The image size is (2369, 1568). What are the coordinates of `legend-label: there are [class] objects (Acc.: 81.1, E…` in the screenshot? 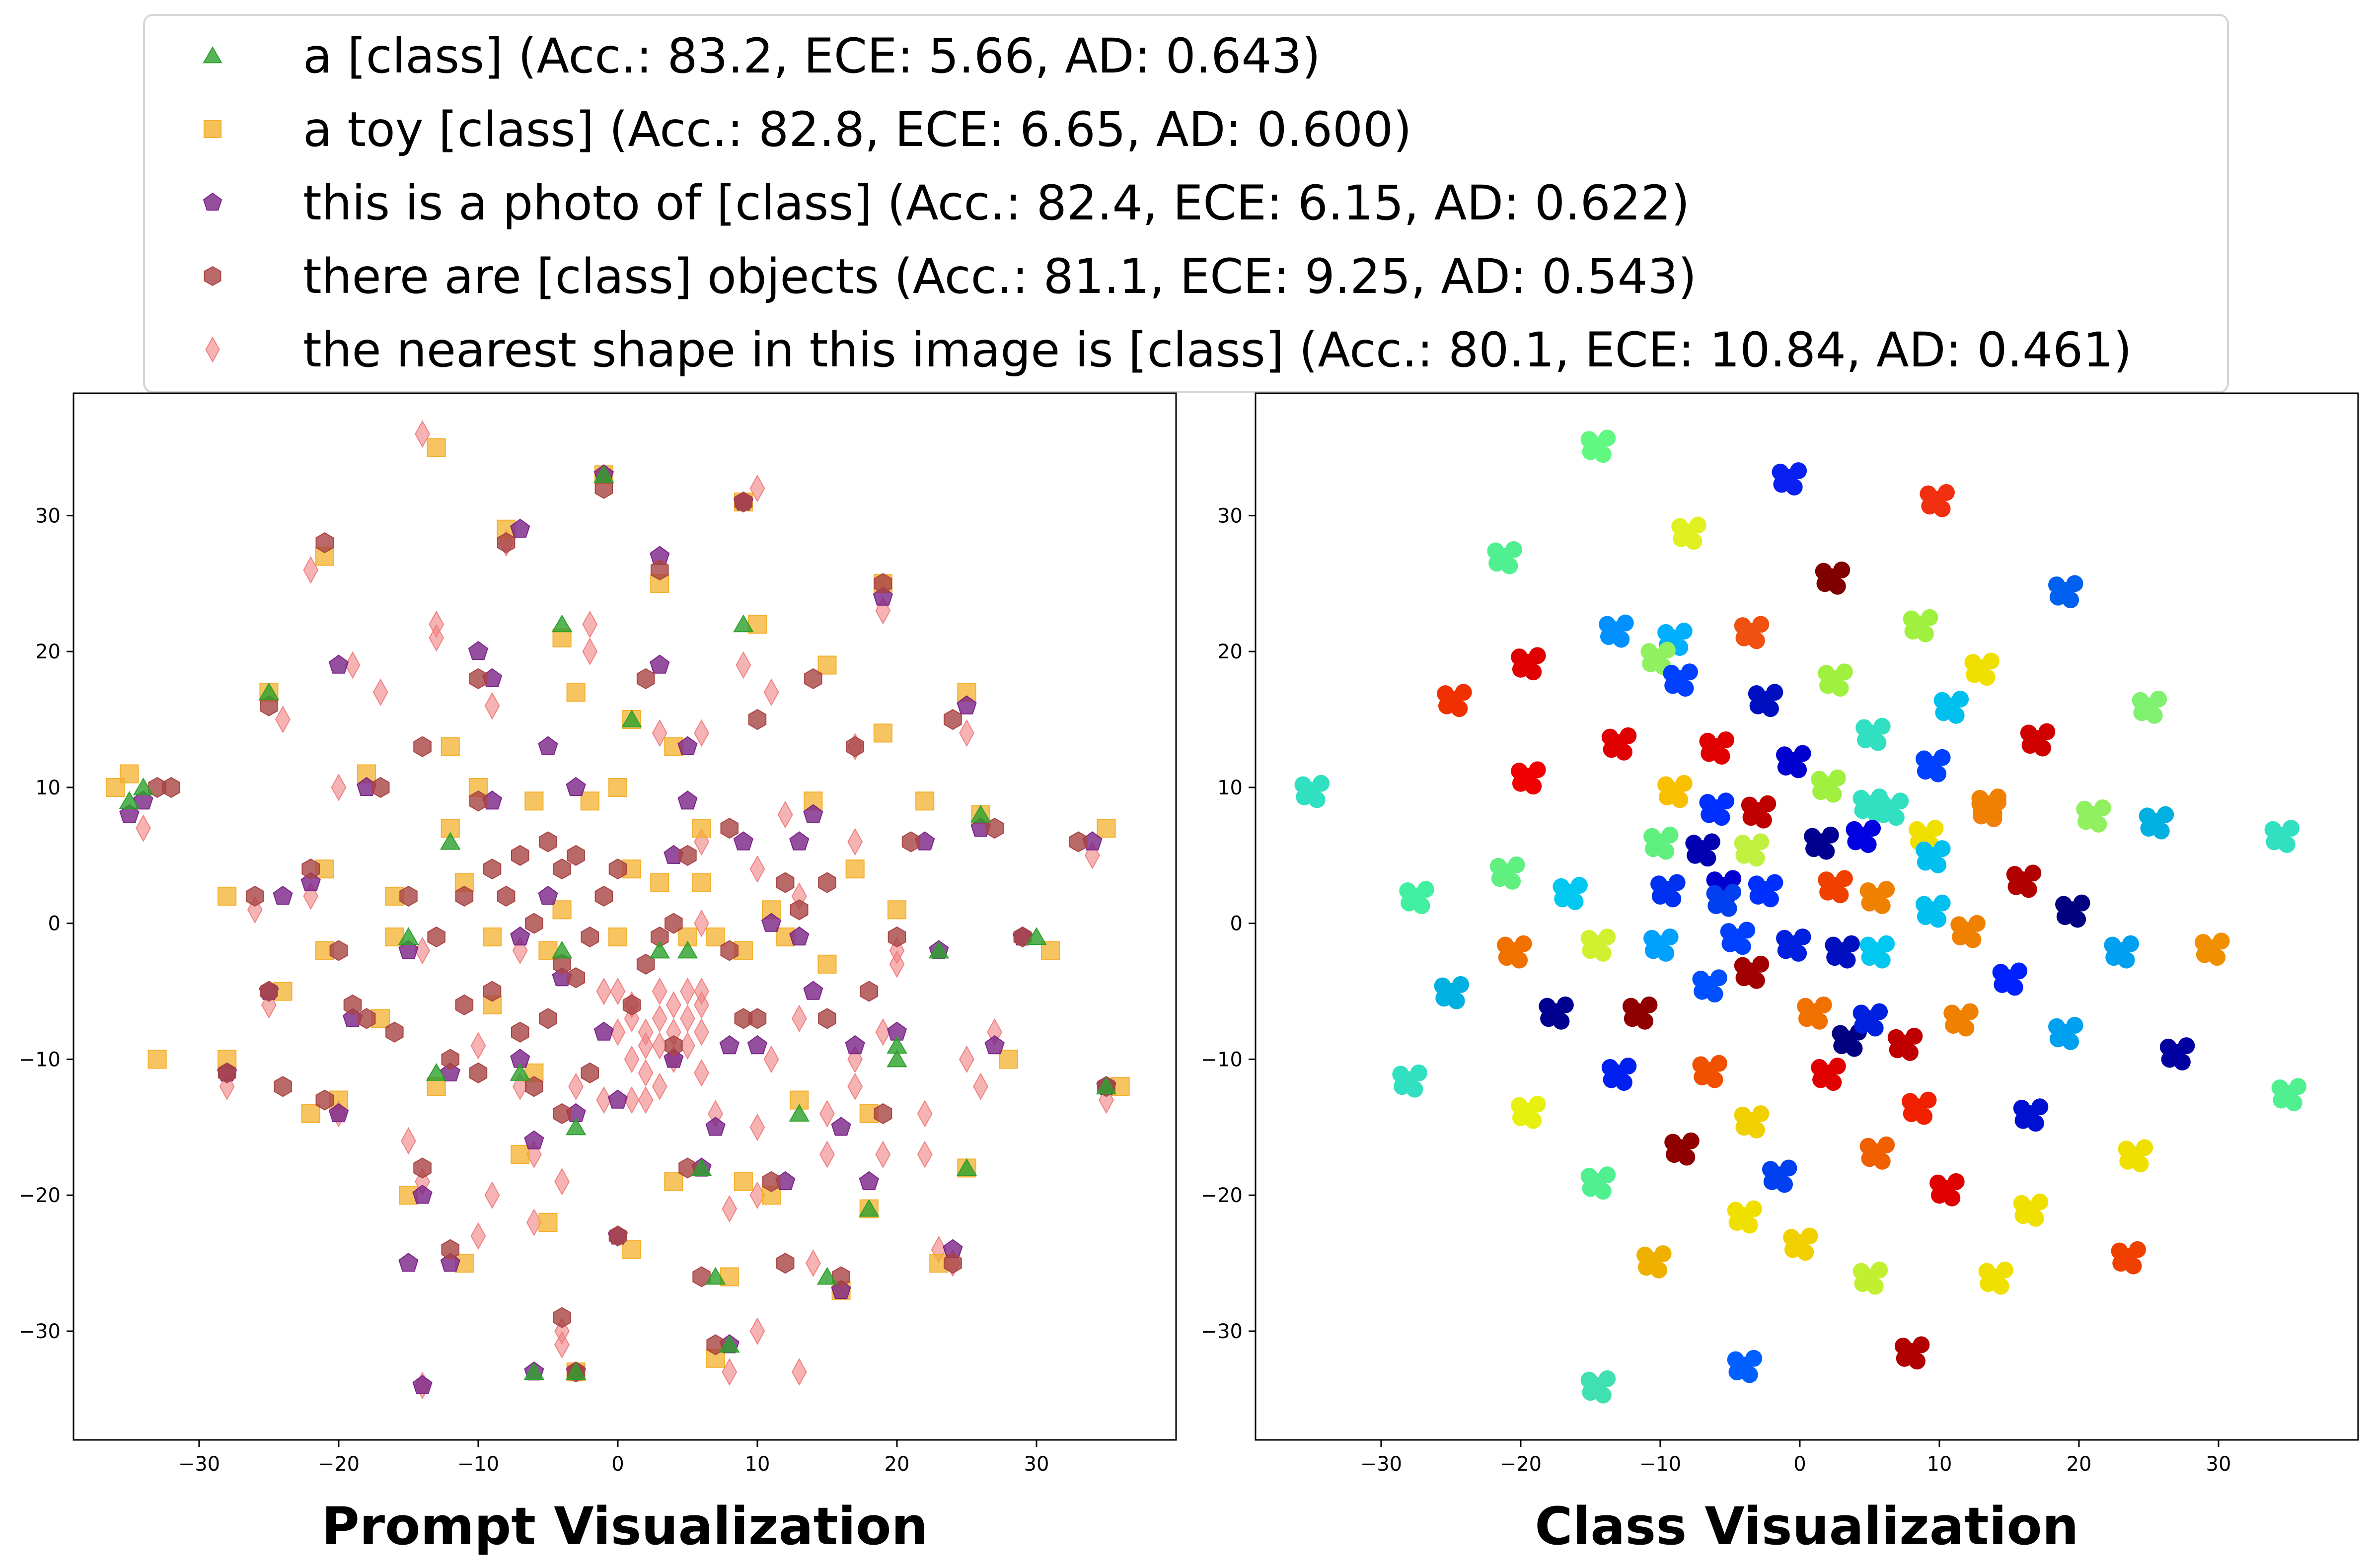 It's located at (1000, 276).